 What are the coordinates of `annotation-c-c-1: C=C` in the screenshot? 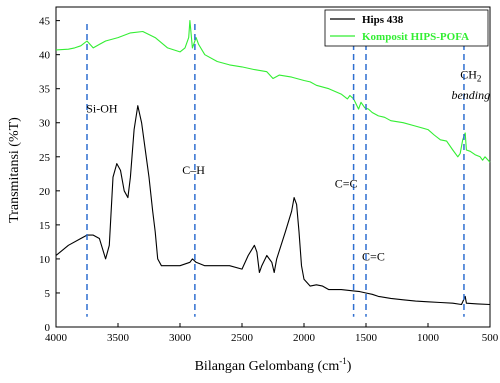 It's located at (346, 183).